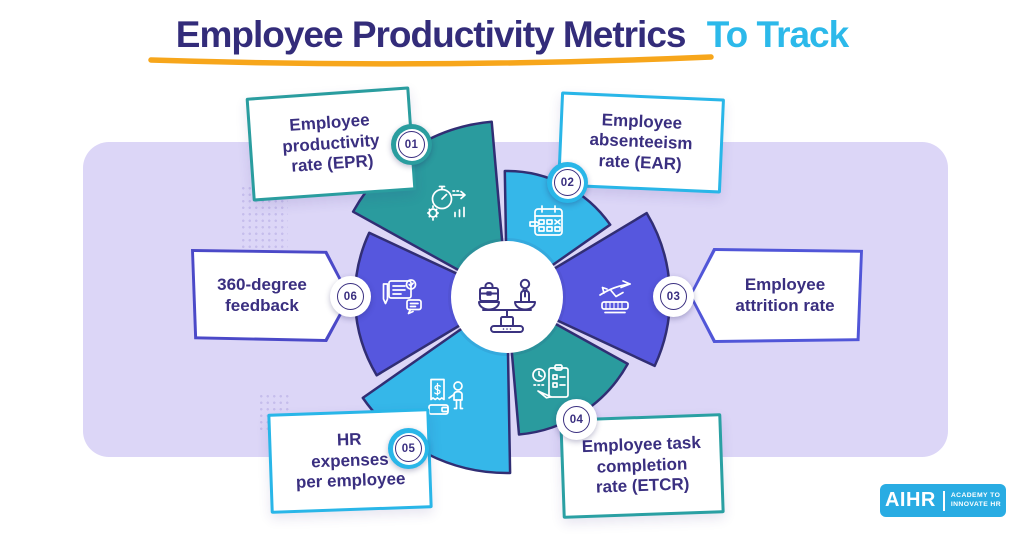  I want to click on badge-number: 03, so click(673, 296).